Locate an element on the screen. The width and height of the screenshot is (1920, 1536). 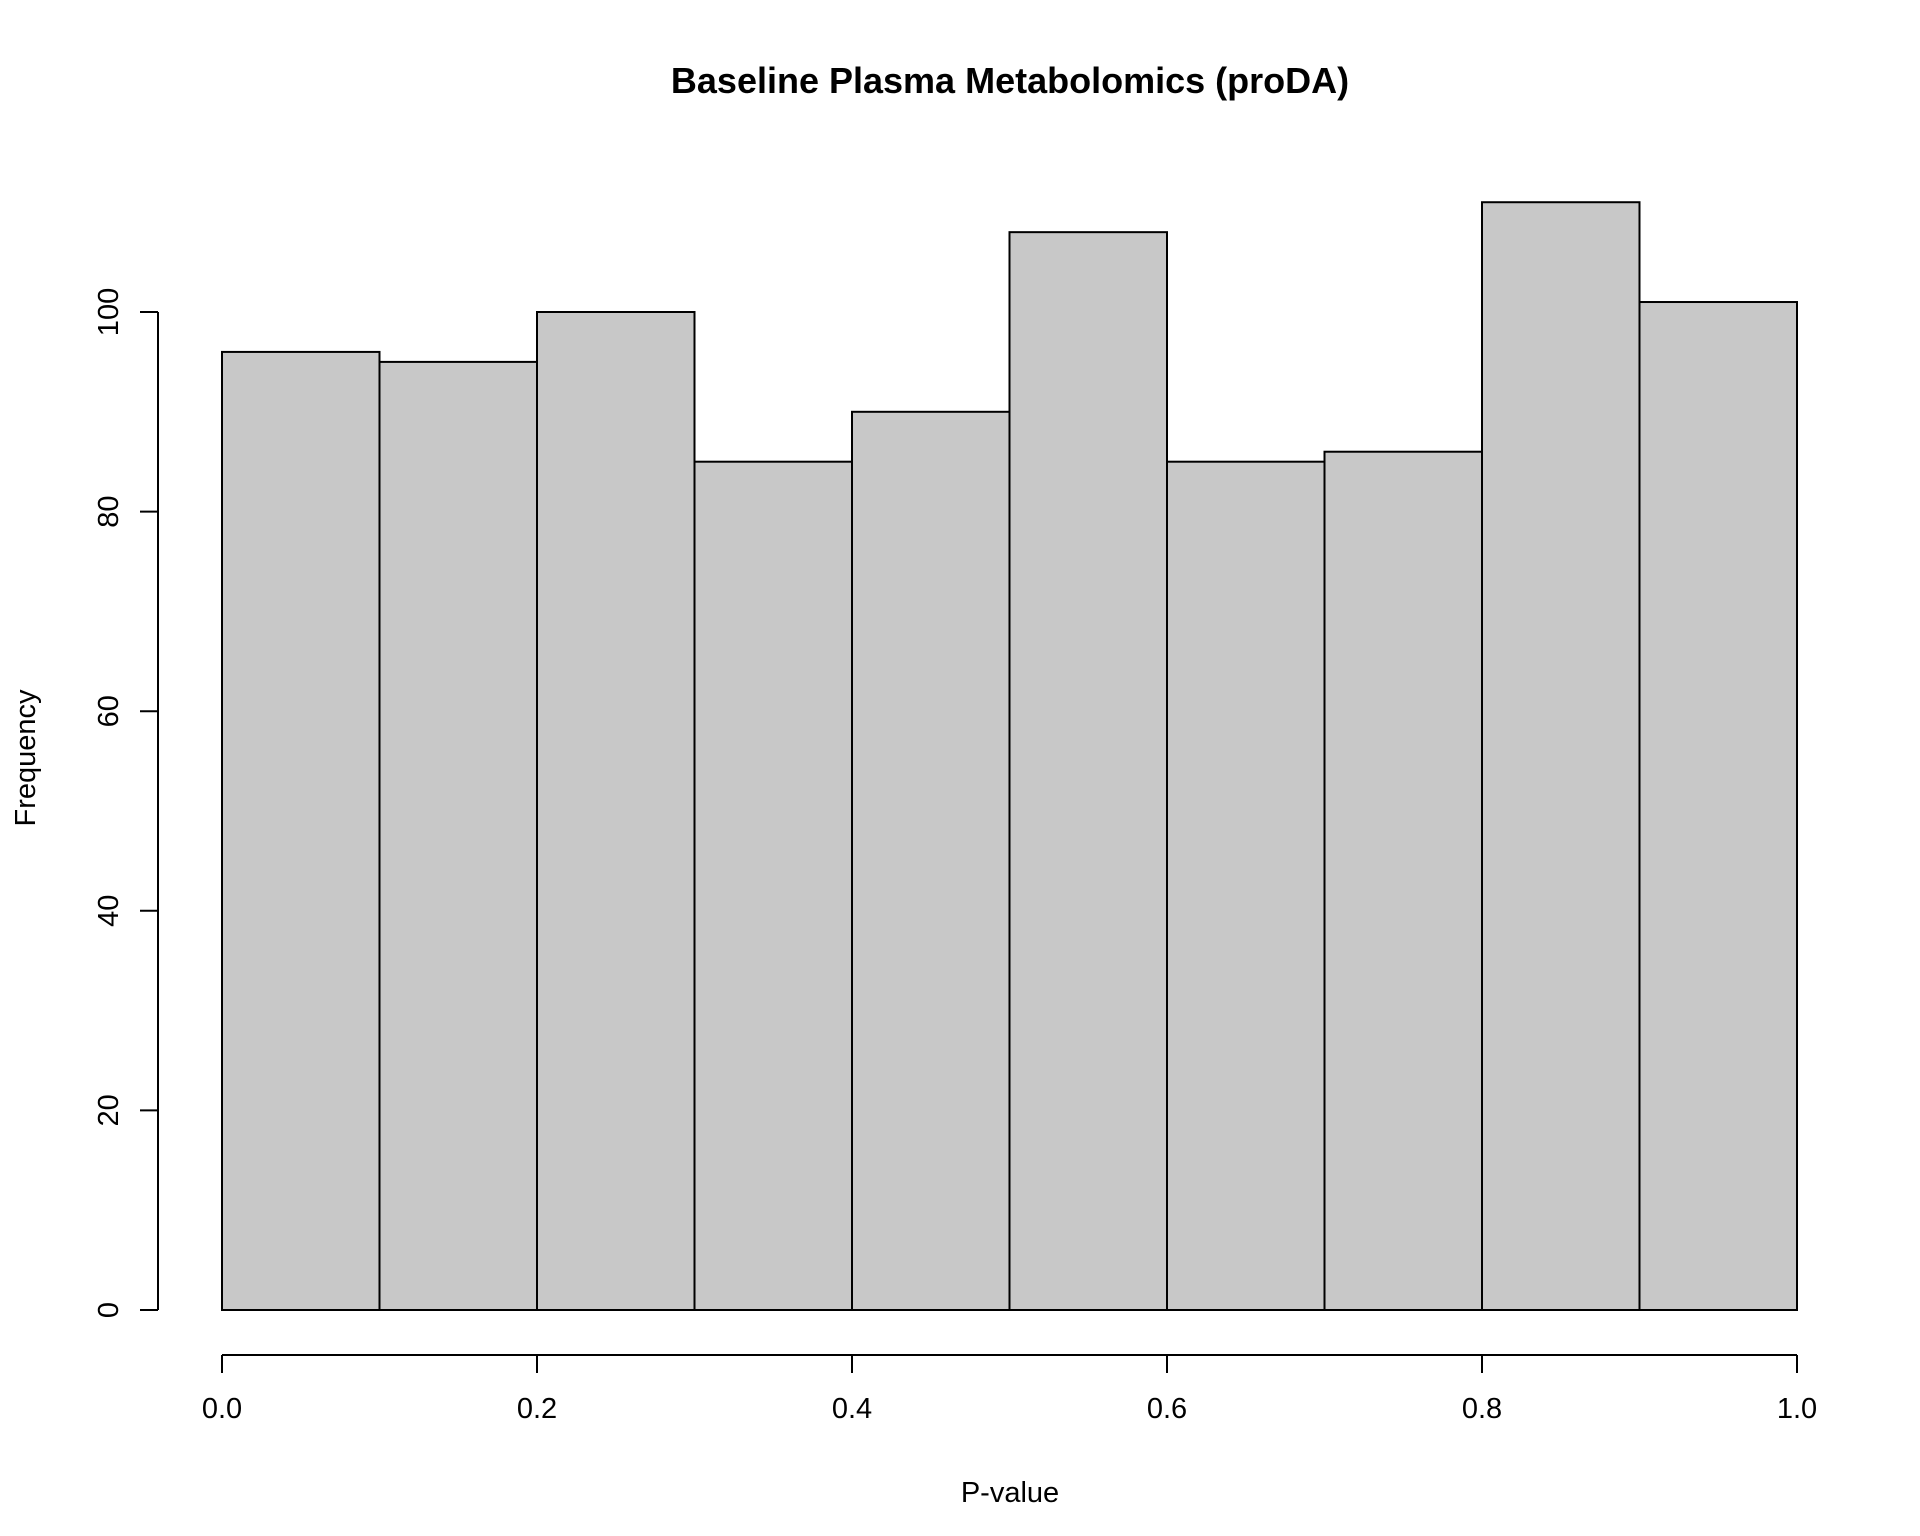
x-axis-label: P-value is located at coordinates (1010, 1493).